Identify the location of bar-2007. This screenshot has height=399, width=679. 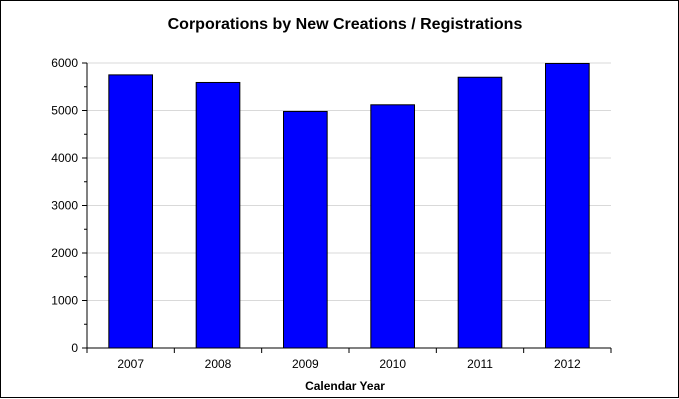
(131, 211).